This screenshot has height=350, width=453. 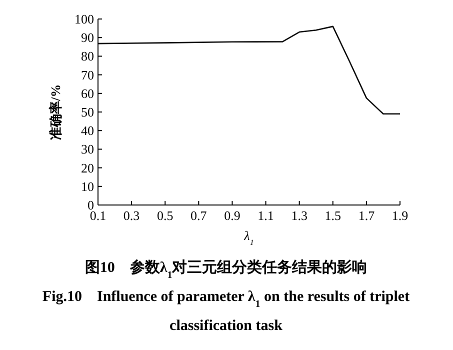 I want to click on text: Fig.10 Influence of parameter λ$_{1}$ on the results of triplet classification task, so click(x=226, y=311).